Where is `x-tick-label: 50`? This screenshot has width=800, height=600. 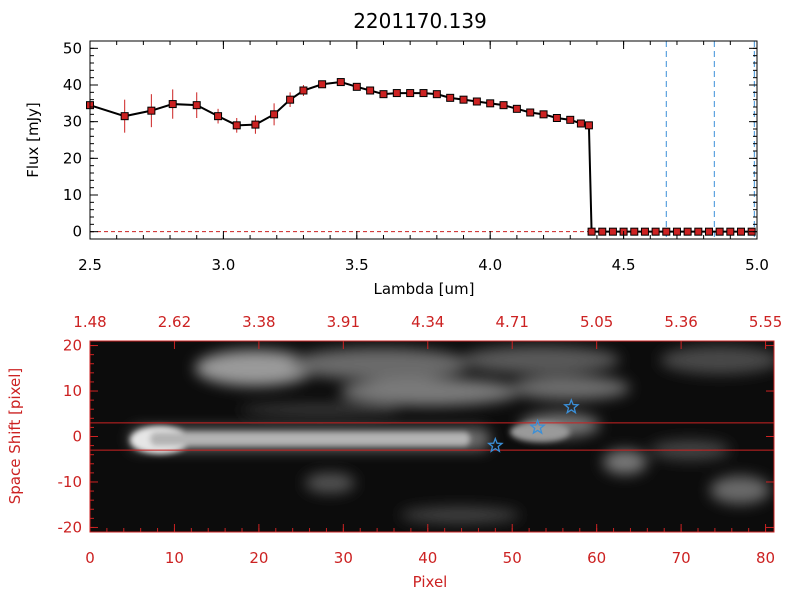 x-tick-label: 50 is located at coordinates (512, 558).